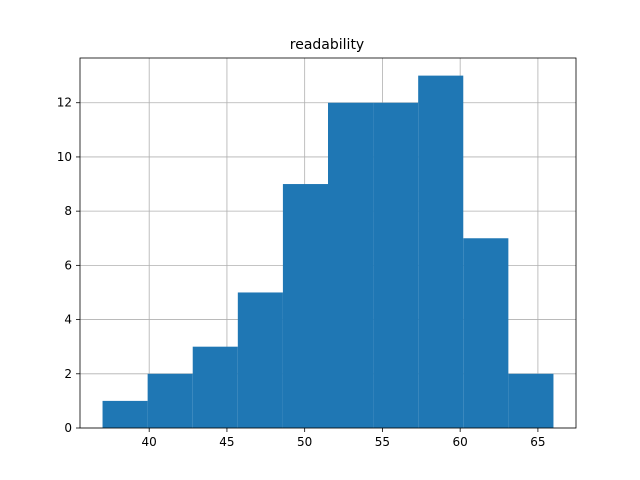 The width and height of the screenshot is (640, 480). Describe the element at coordinates (149, 442) in the screenshot. I see `x-tick-label: 40` at that location.